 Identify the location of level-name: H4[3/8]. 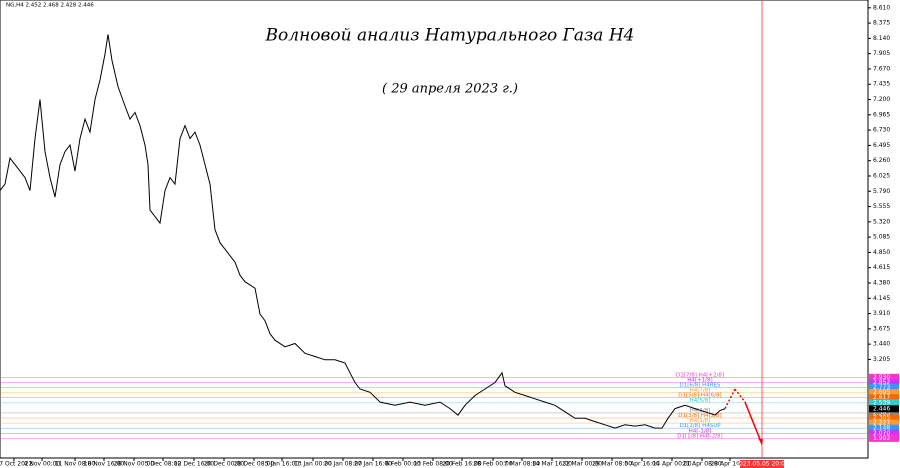
(700, 411).